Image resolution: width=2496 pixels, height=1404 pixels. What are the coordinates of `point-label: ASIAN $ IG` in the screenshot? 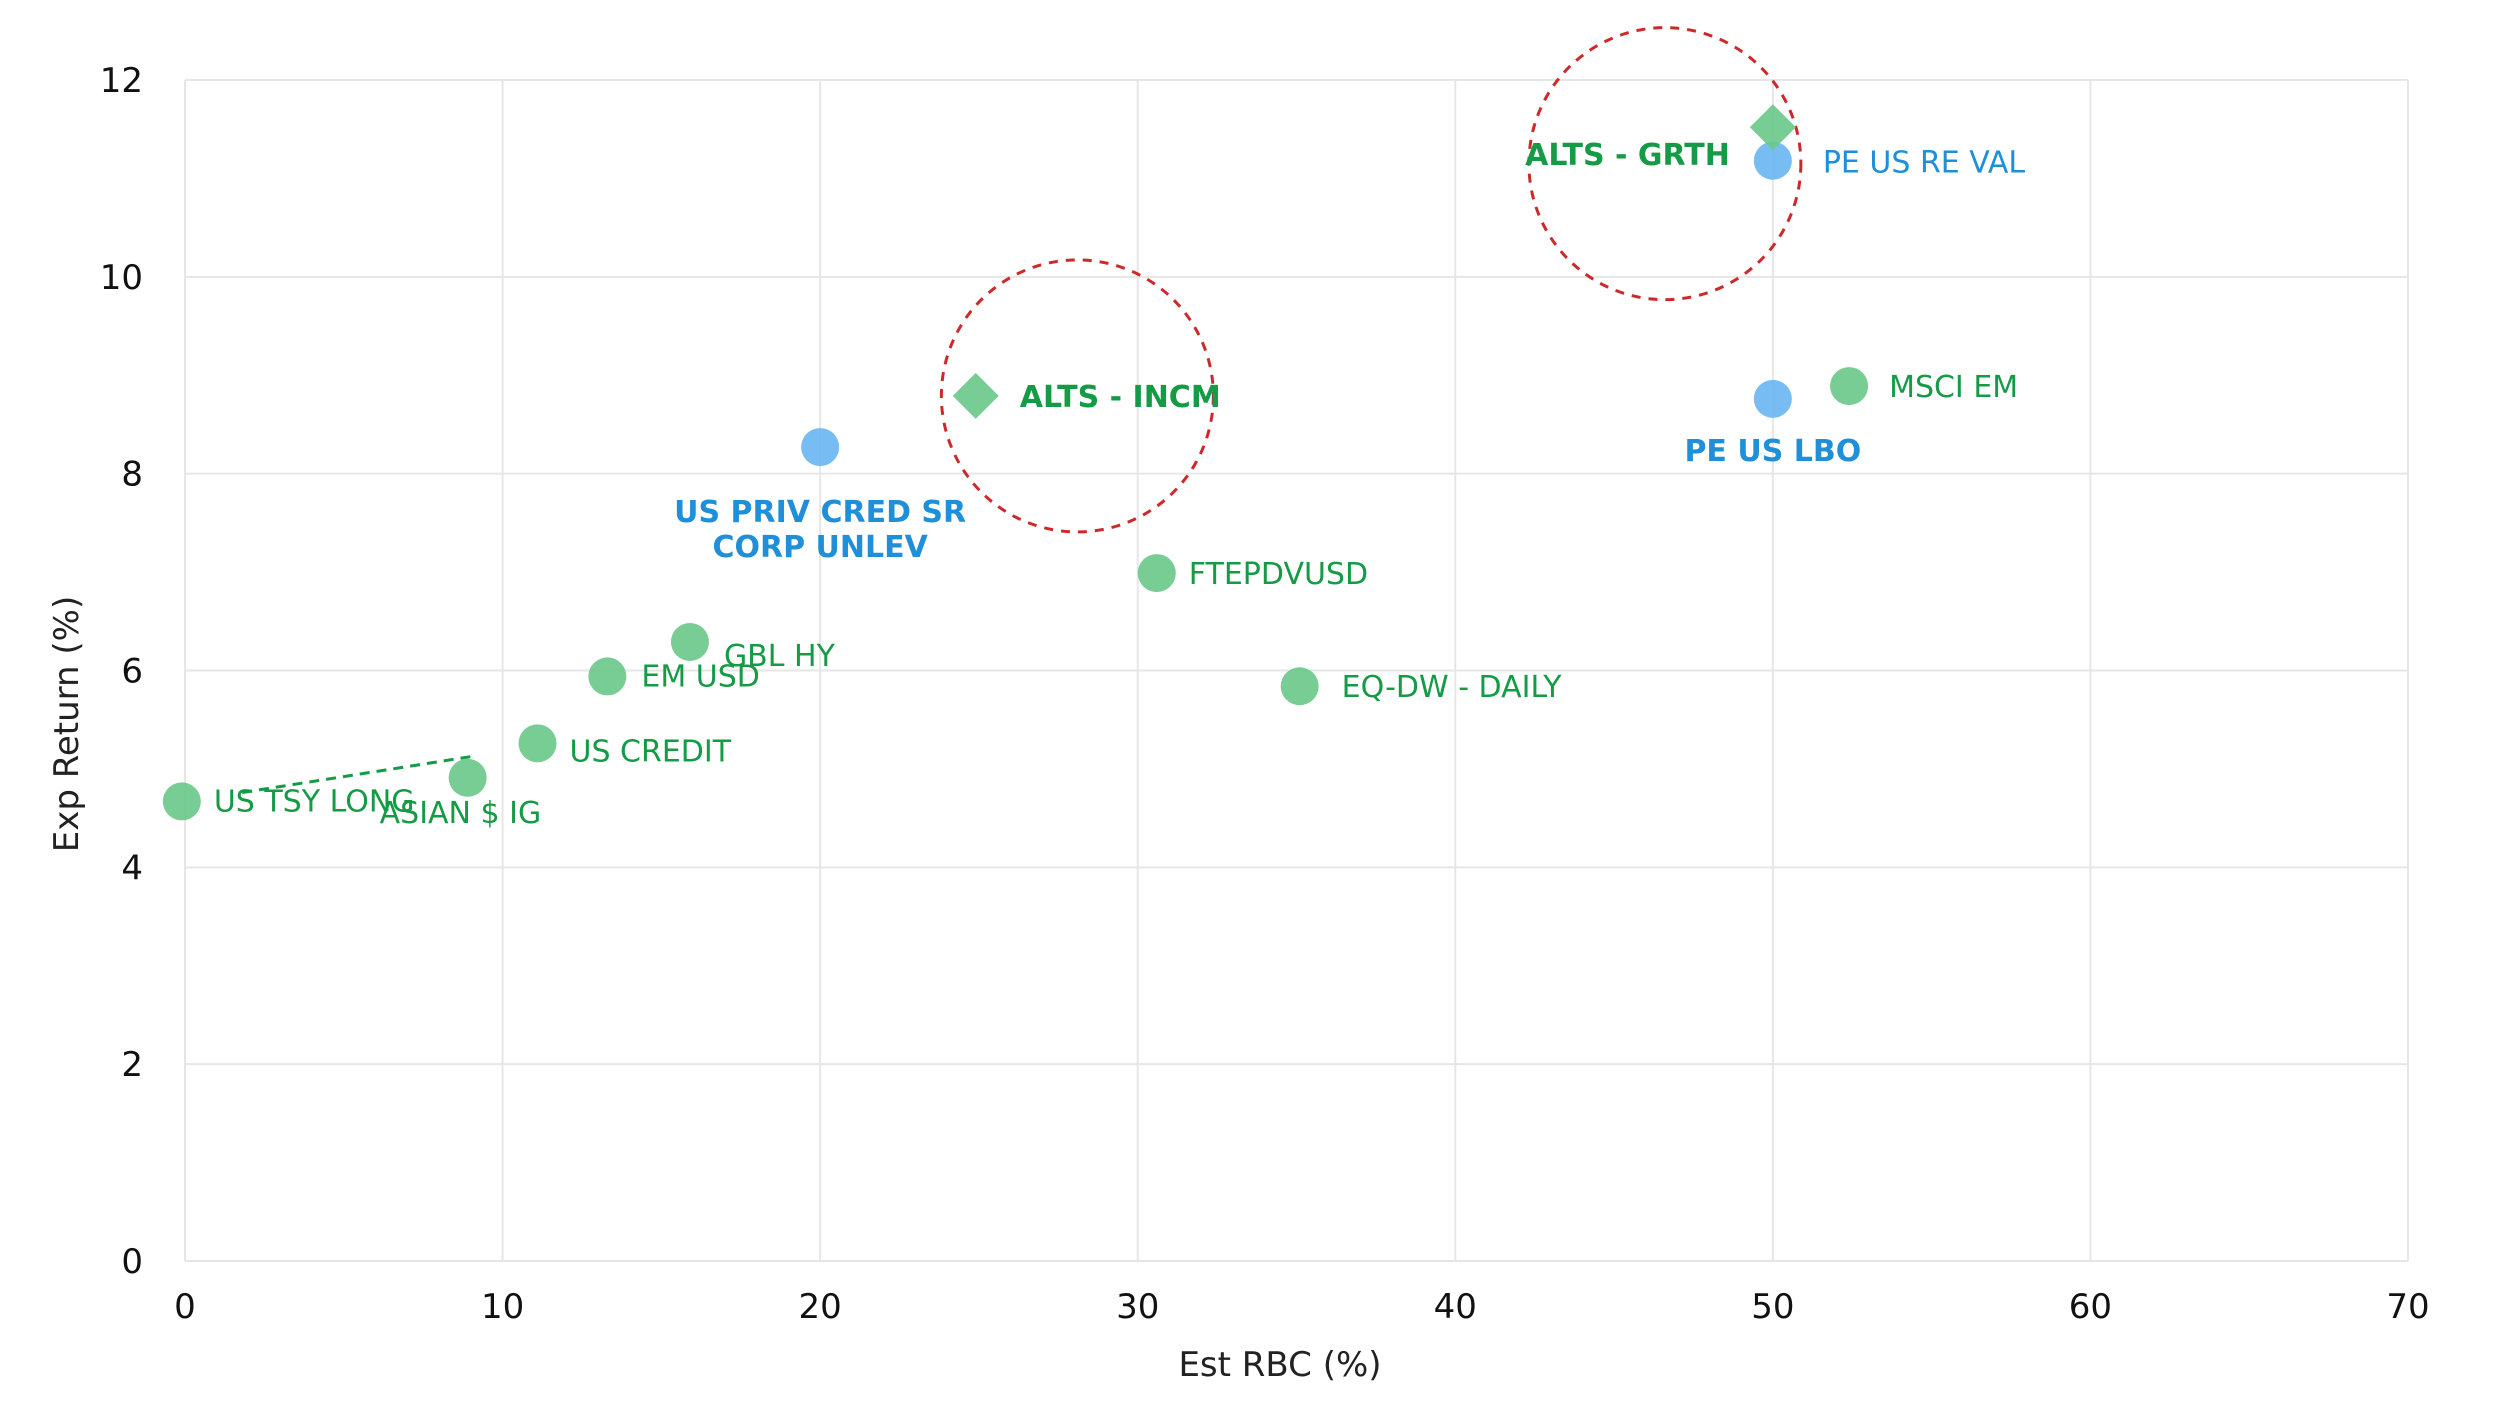 It's located at (461, 813).